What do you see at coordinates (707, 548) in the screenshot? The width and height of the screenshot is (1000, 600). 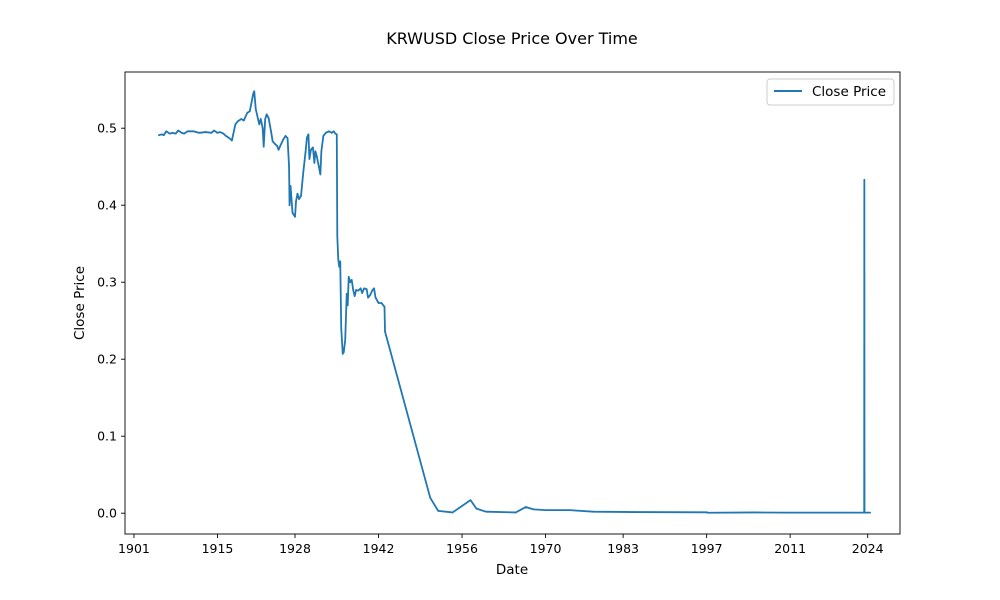 I see `x-tick-label: 1997` at bounding box center [707, 548].